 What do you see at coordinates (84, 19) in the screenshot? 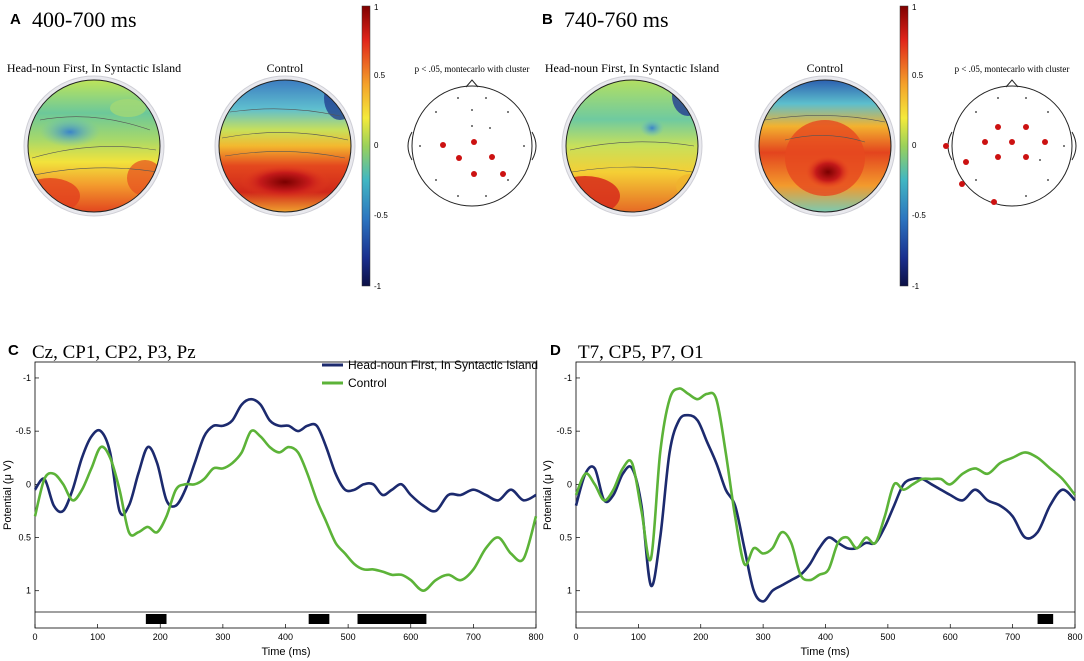
I see `time-range-a: 400-700 ms` at bounding box center [84, 19].